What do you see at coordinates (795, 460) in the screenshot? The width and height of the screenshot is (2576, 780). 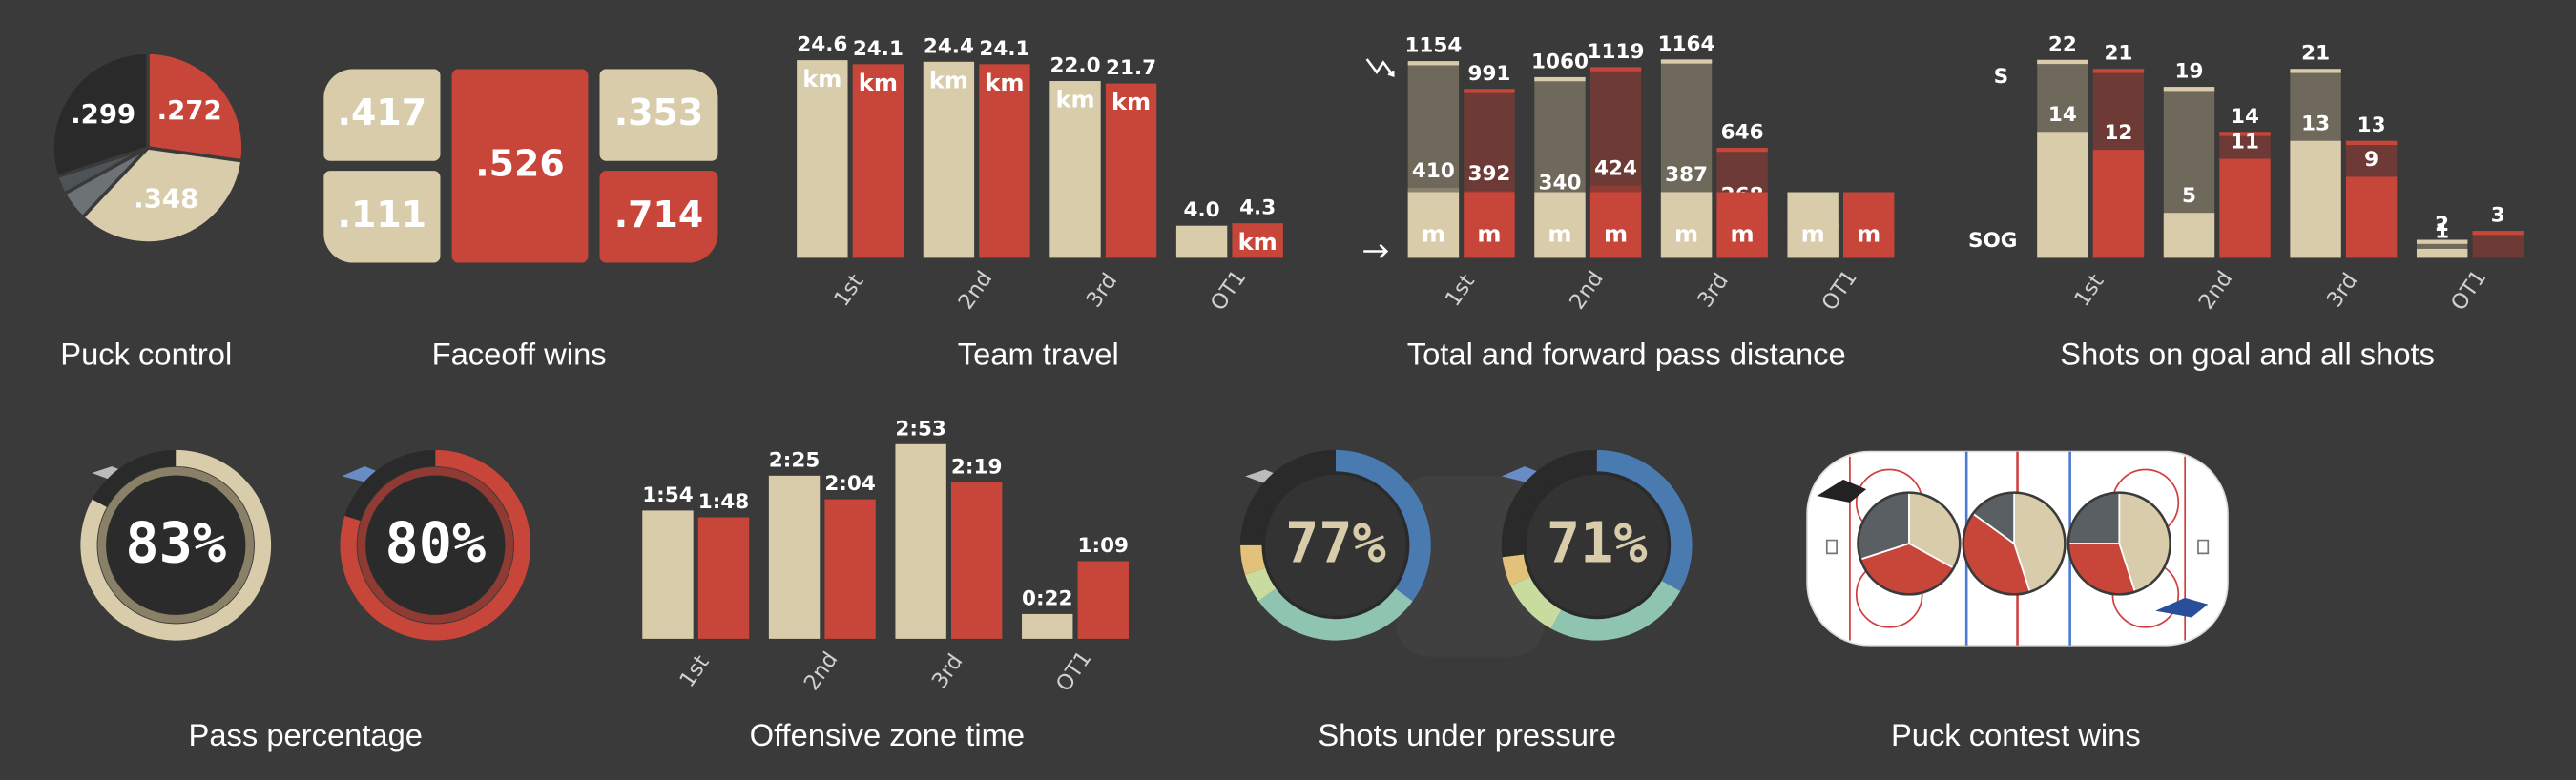 I see `value-label: 2:25` at bounding box center [795, 460].